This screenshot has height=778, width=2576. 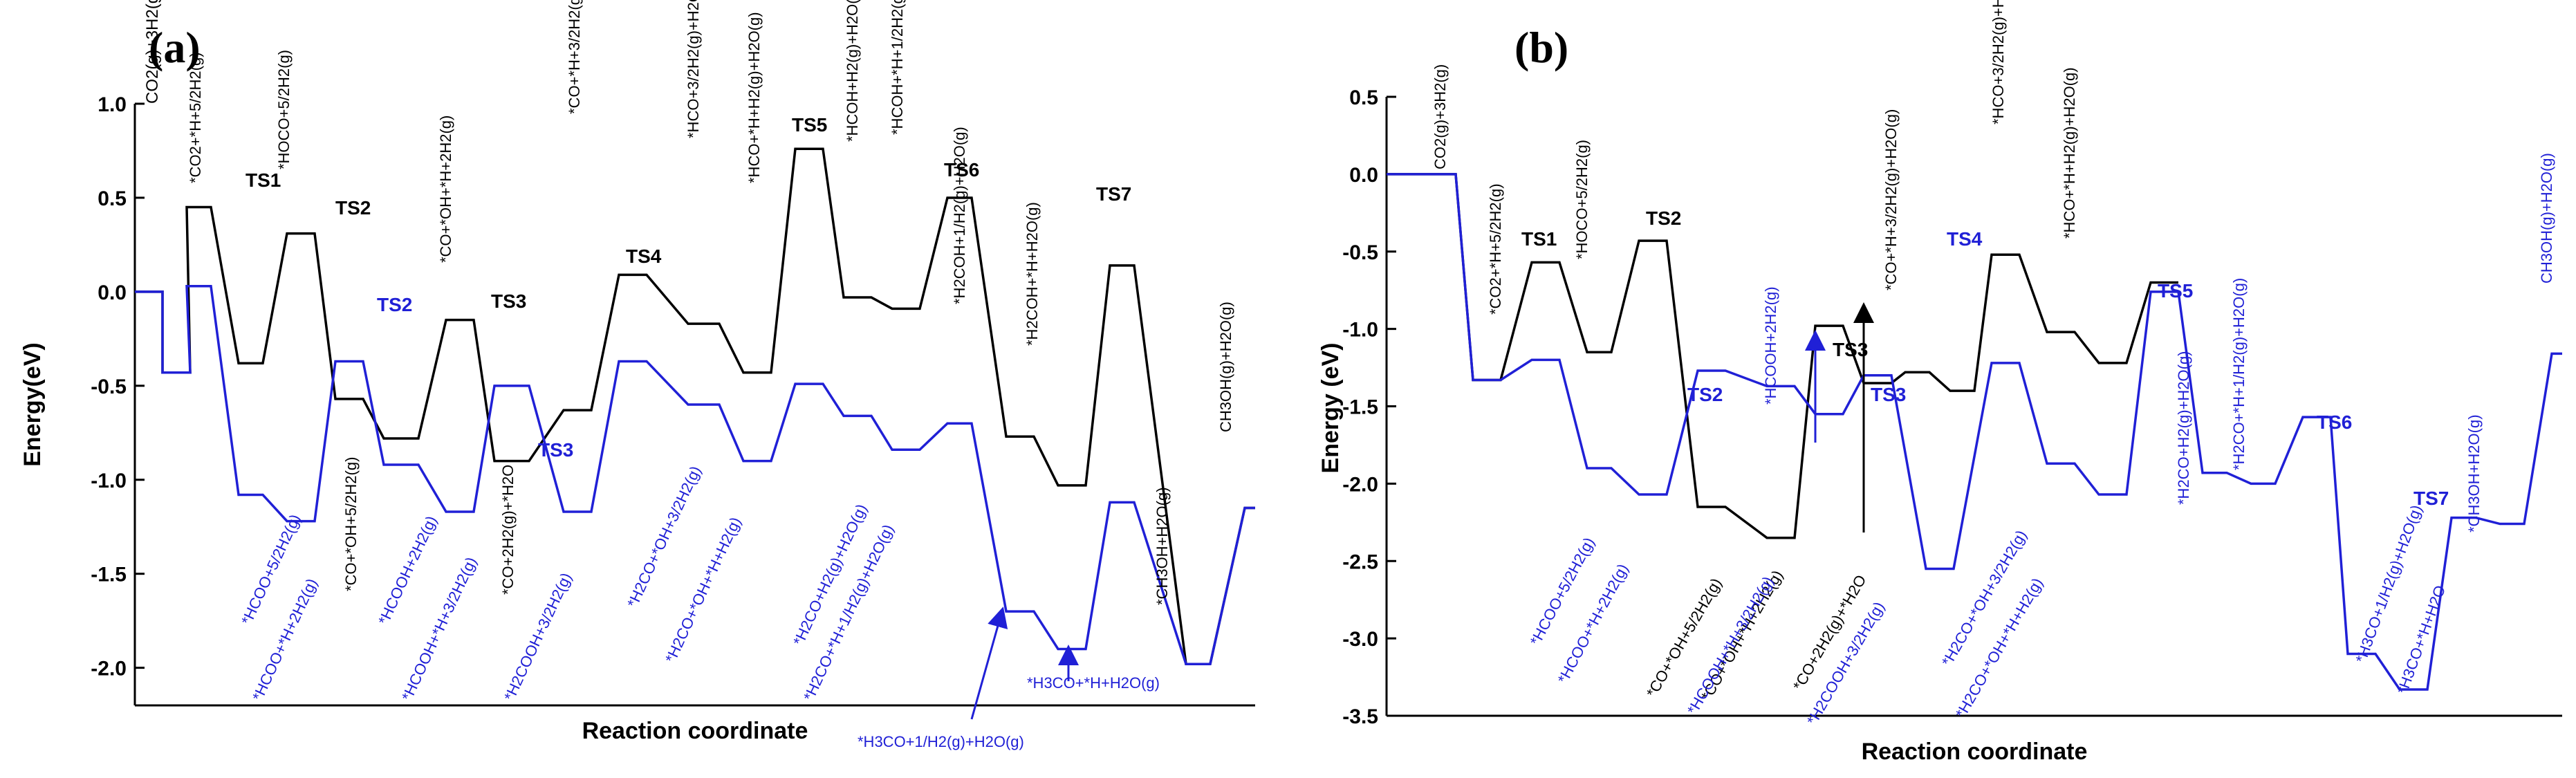 What do you see at coordinates (2183, 428) in the screenshot?
I see `panel-b-annotation: *H2CO+H2(g)+H2O(g)` at bounding box center [2183, 428].